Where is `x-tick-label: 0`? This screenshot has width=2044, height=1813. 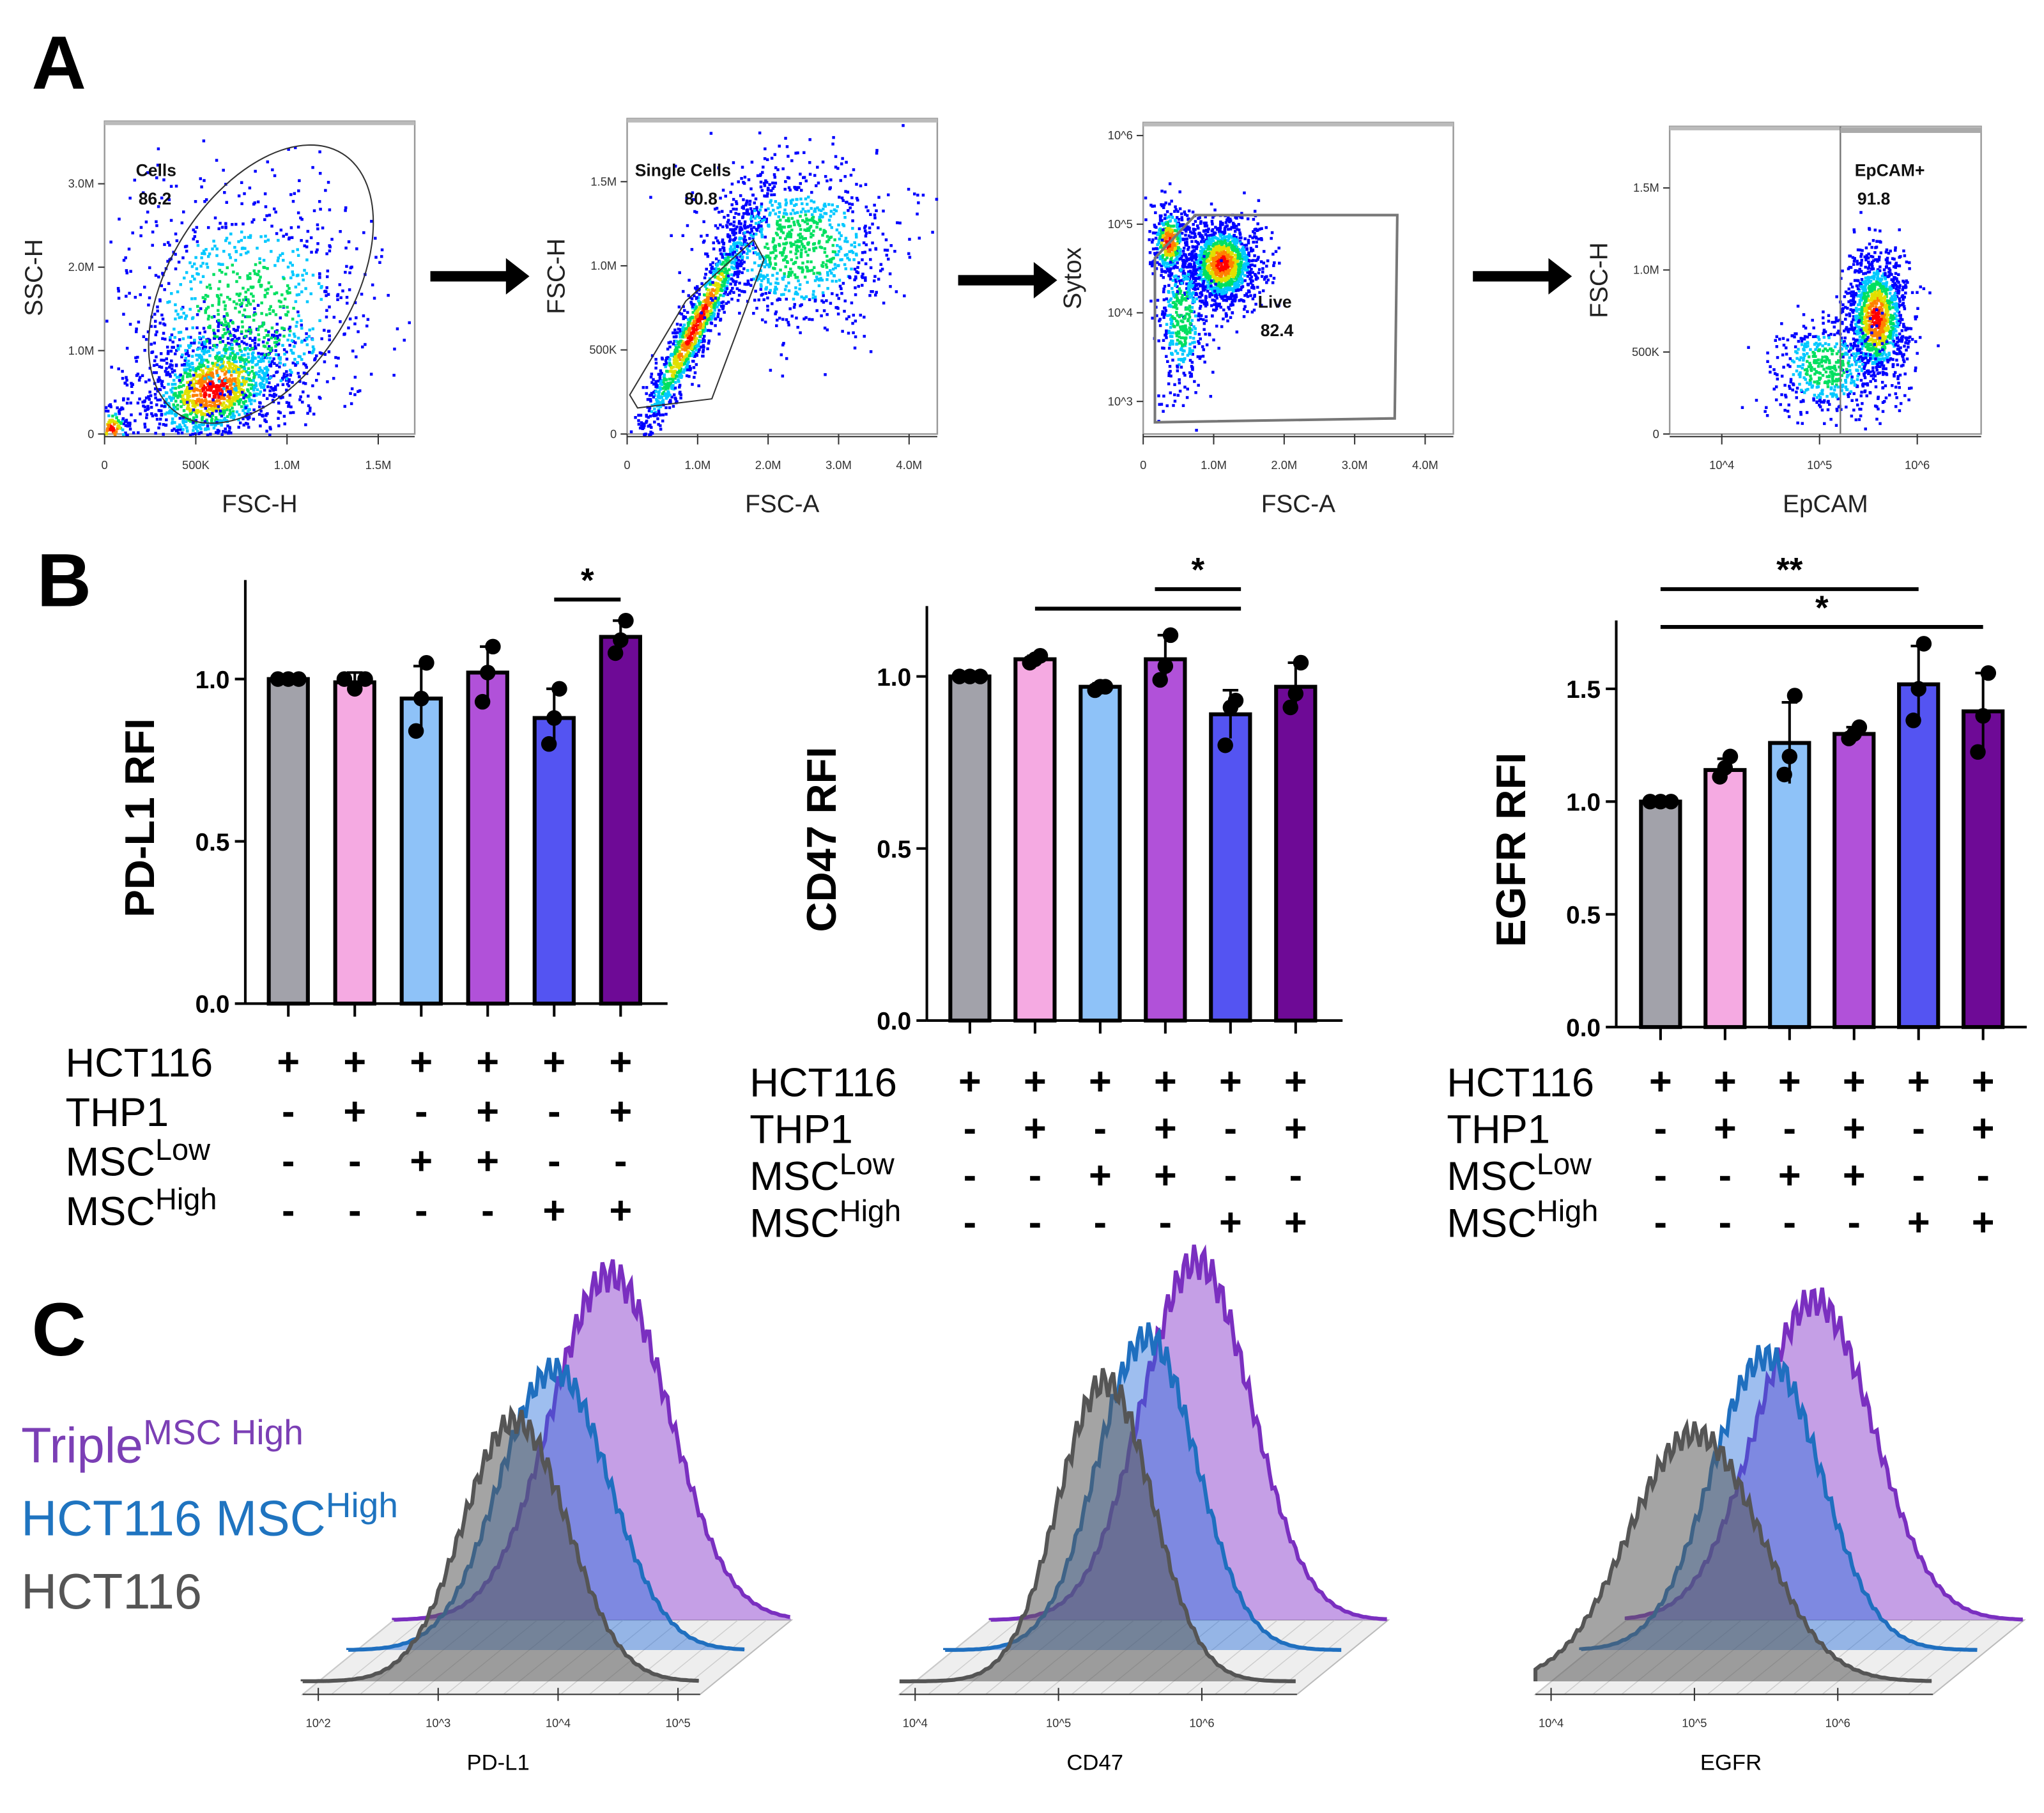
x-tick-label: 0 is located at coordinates (105, 465).